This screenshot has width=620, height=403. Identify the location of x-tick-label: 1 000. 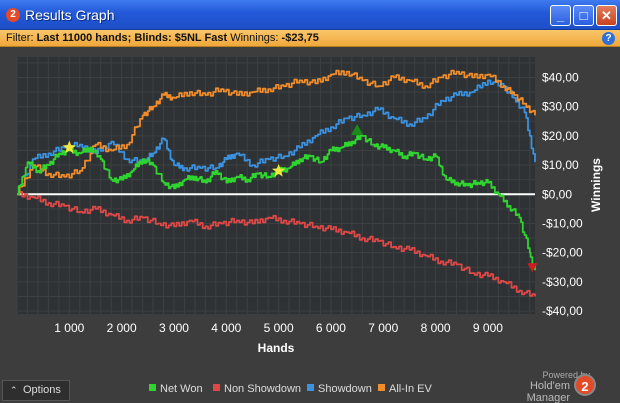
(69, 328).